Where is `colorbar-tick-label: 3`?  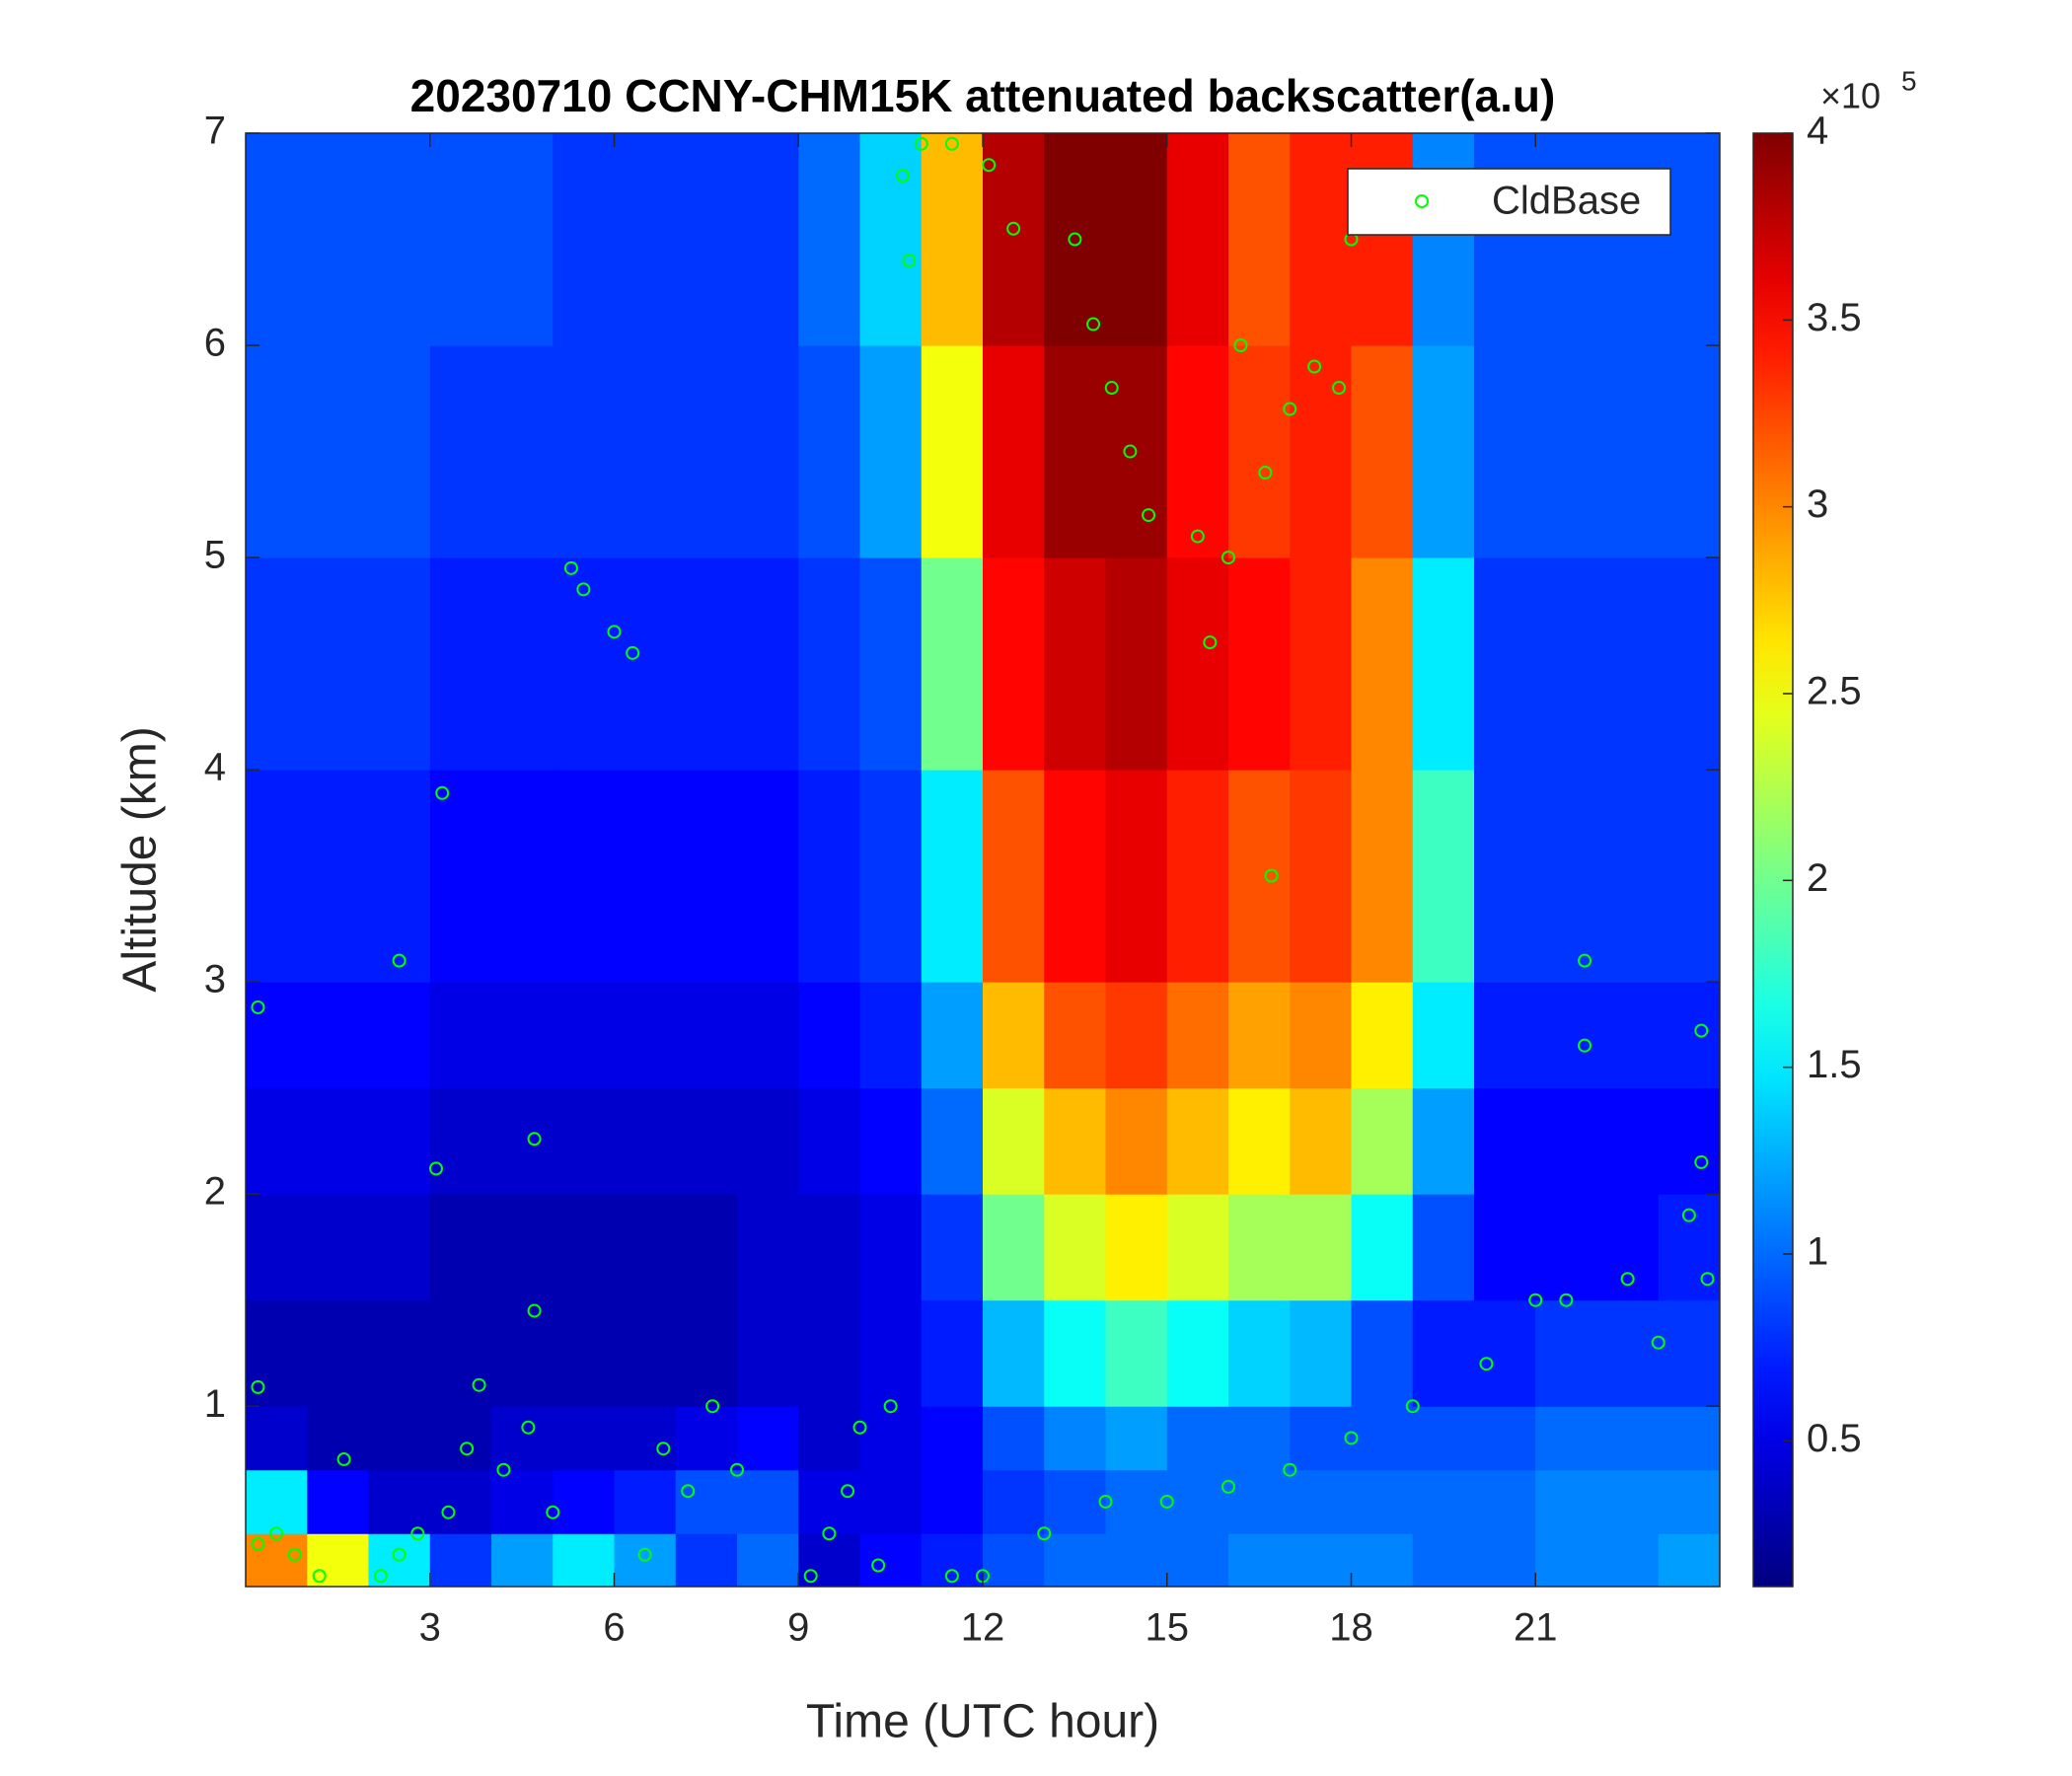
colorbar-tick-label: 3 is located at coordinates (1818, 504).